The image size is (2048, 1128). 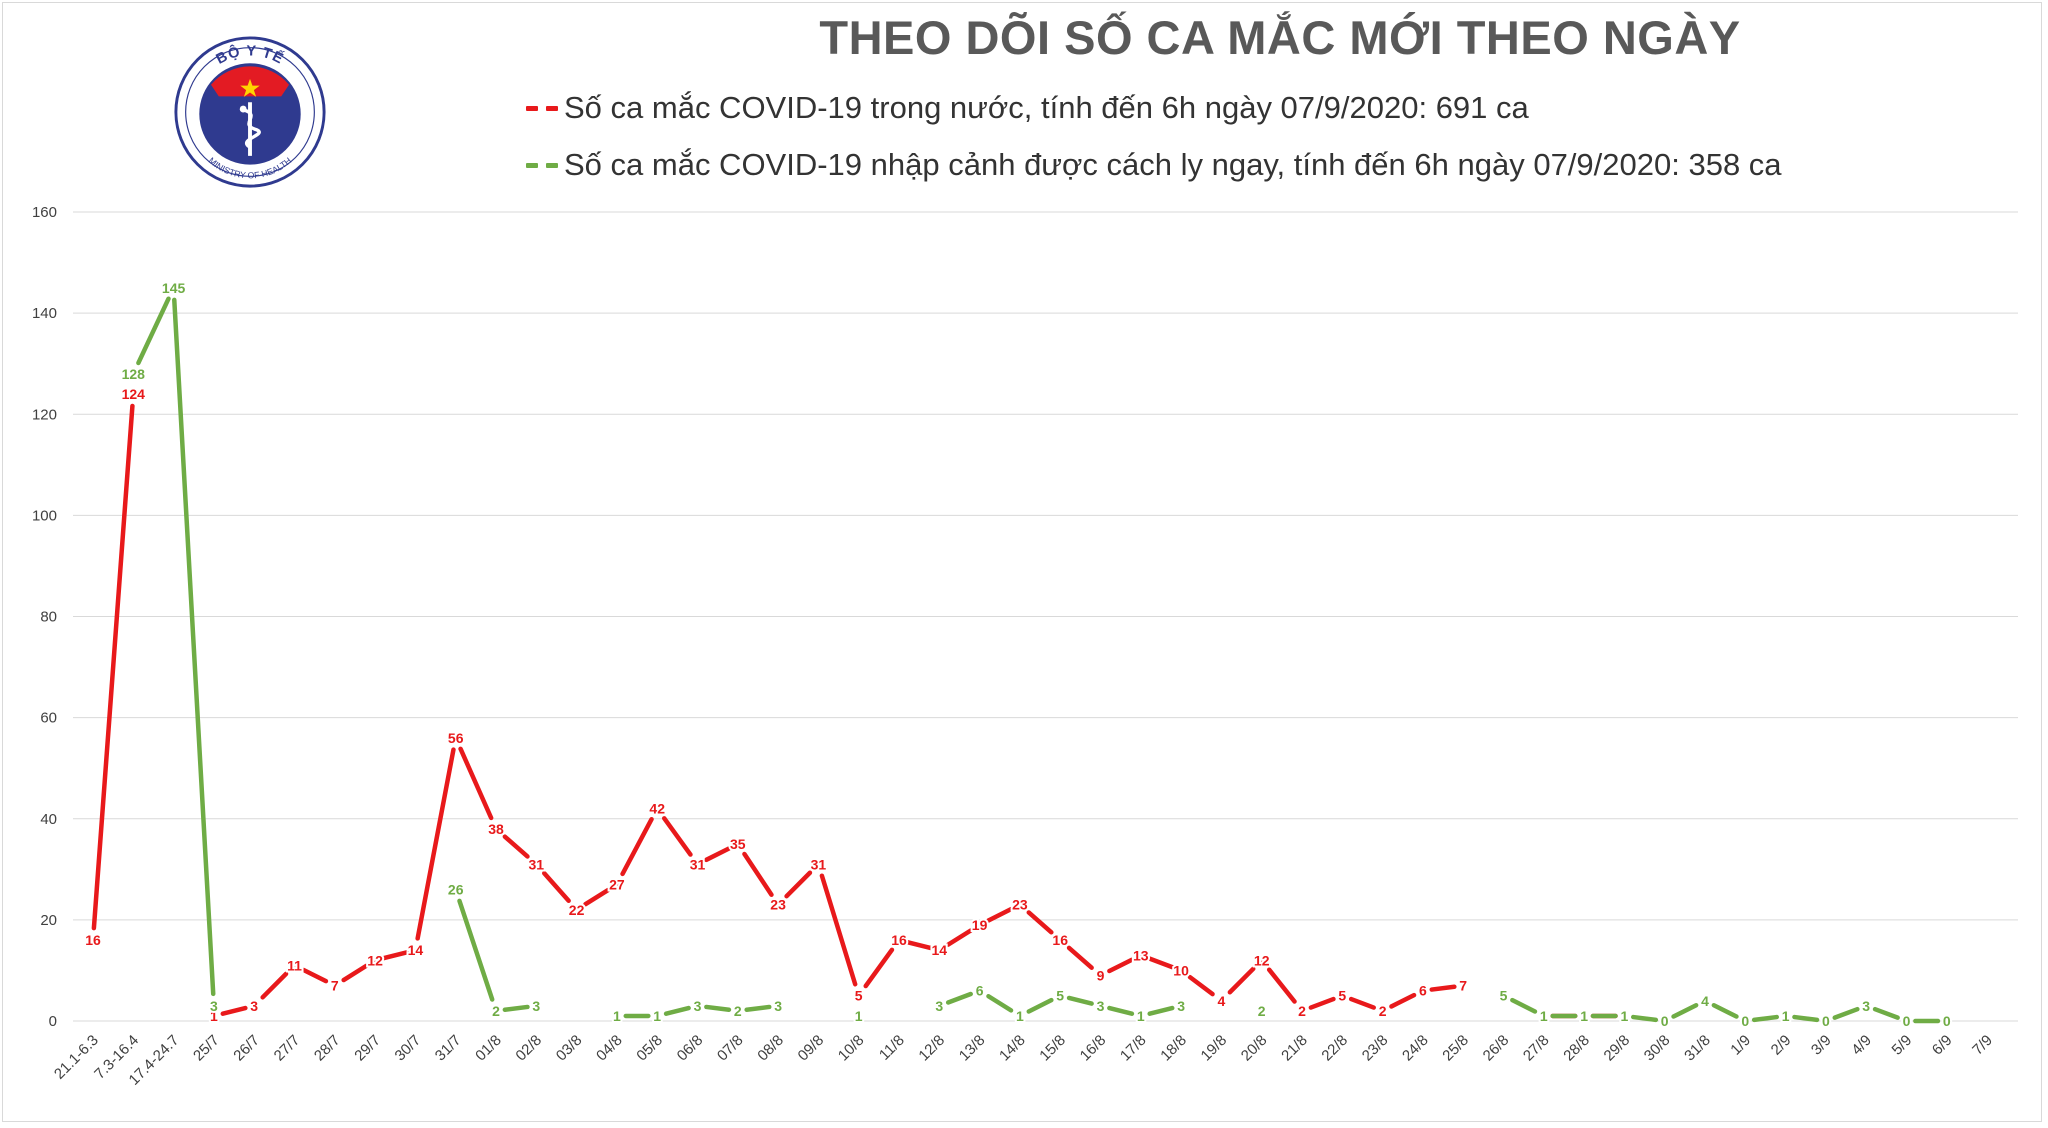 What do you see at coordinates (770, 1048) in the screenshot?
I see `x-tick-label: 08/8` at bounding box center [770, 1048].